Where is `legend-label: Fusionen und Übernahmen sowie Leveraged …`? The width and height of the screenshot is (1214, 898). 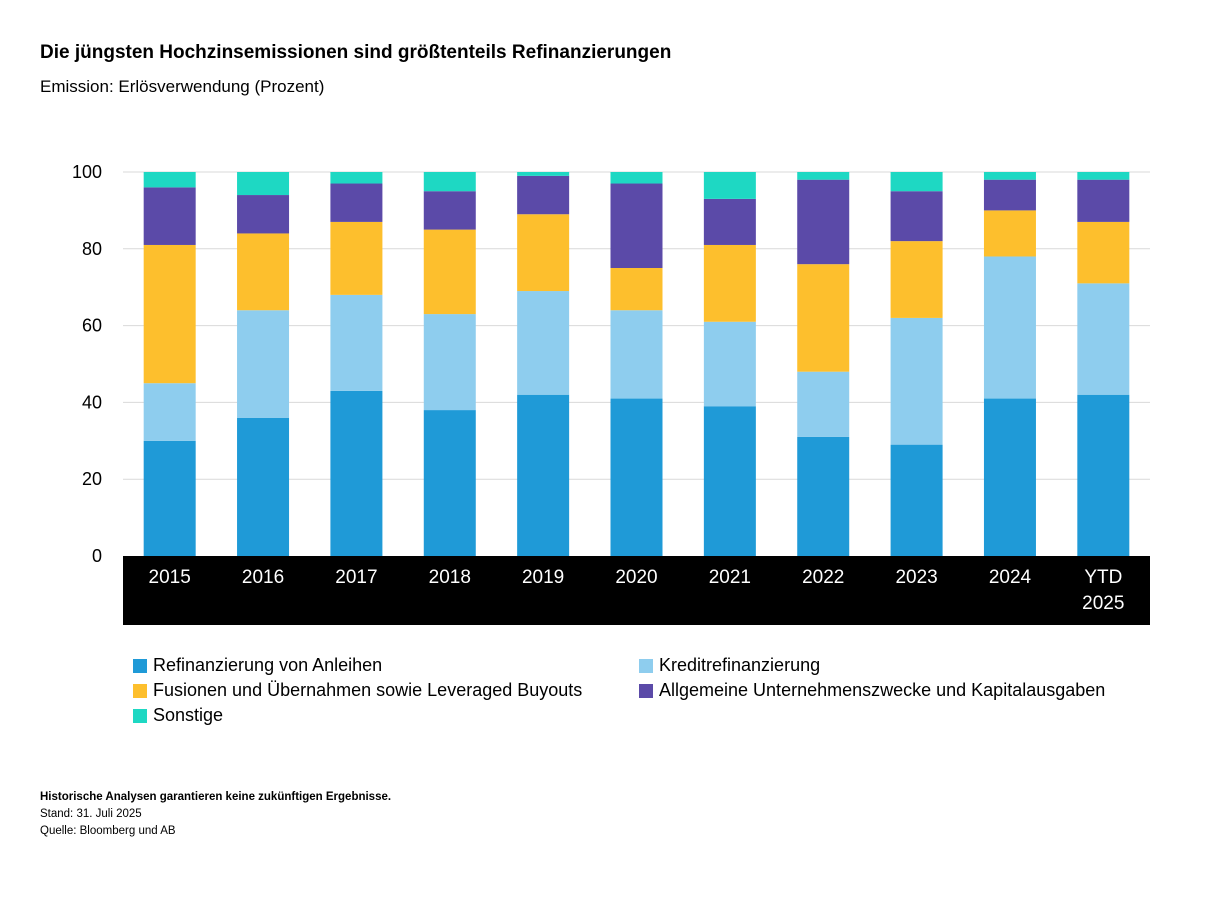 legend-label: Fusionen und Übernahmen sowie Leveraged … is located at coordinates (368, 690).